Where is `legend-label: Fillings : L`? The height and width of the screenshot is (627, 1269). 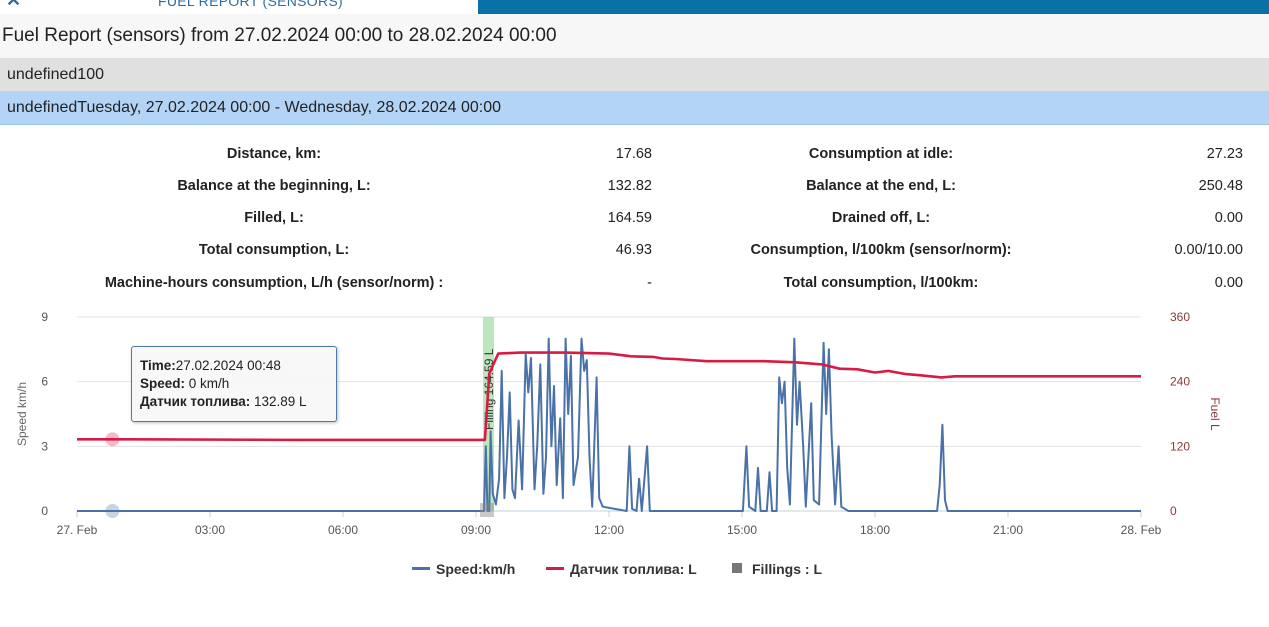
legend-label: Fillings : L is located at coordinates (787, 569).